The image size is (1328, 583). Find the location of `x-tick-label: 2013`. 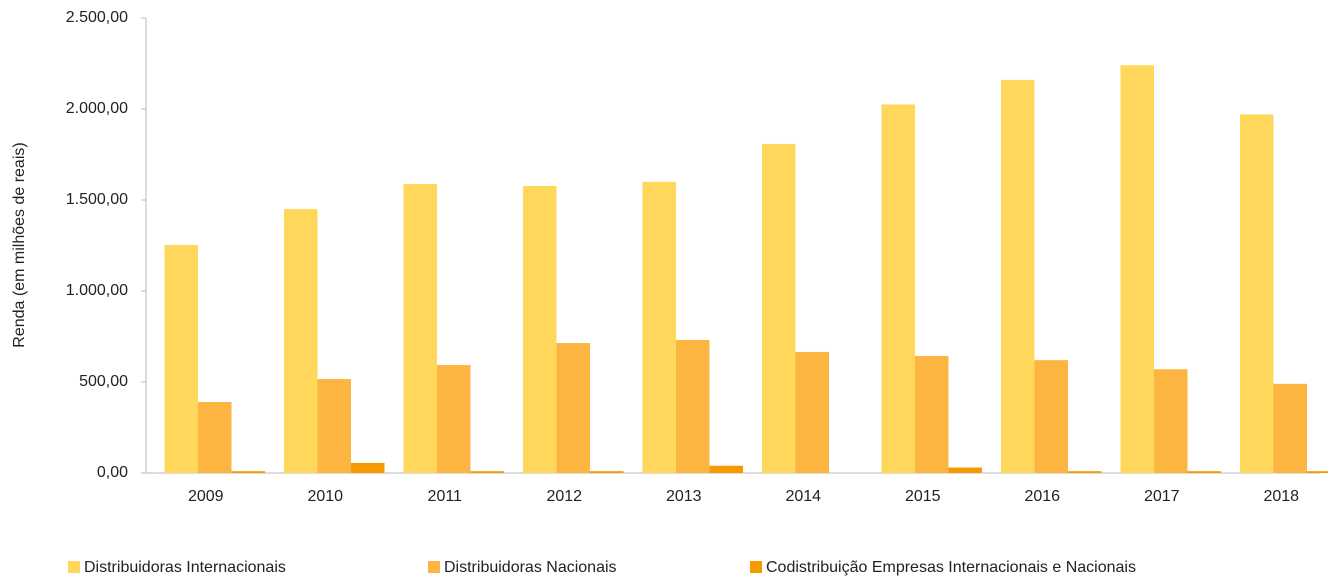

x-tick-label: 2013 is located at coordinates (684, 496).